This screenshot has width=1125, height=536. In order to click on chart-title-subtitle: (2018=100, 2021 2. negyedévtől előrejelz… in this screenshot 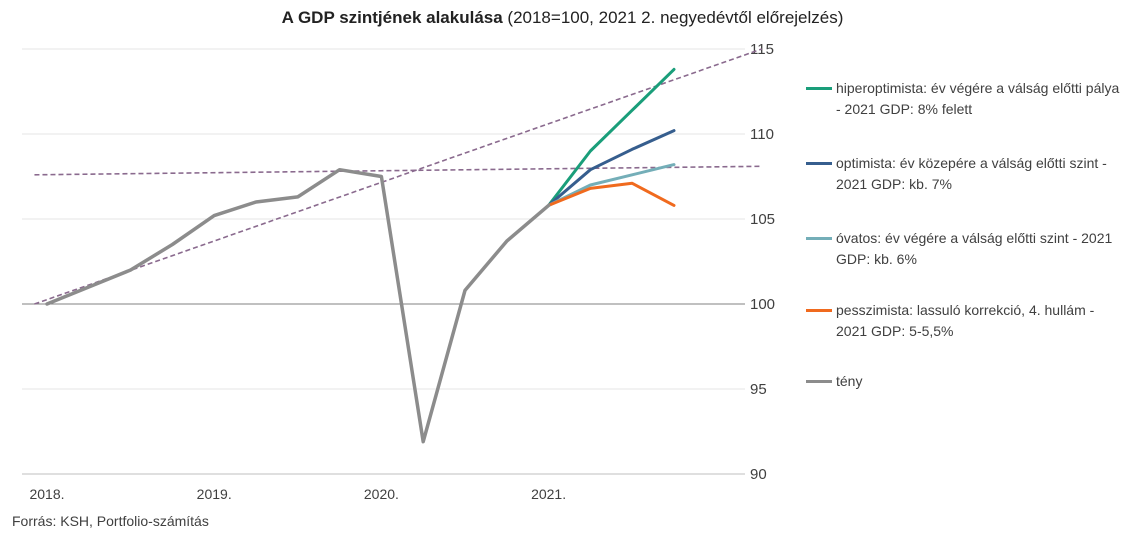, I will do `click(673, 17)`.